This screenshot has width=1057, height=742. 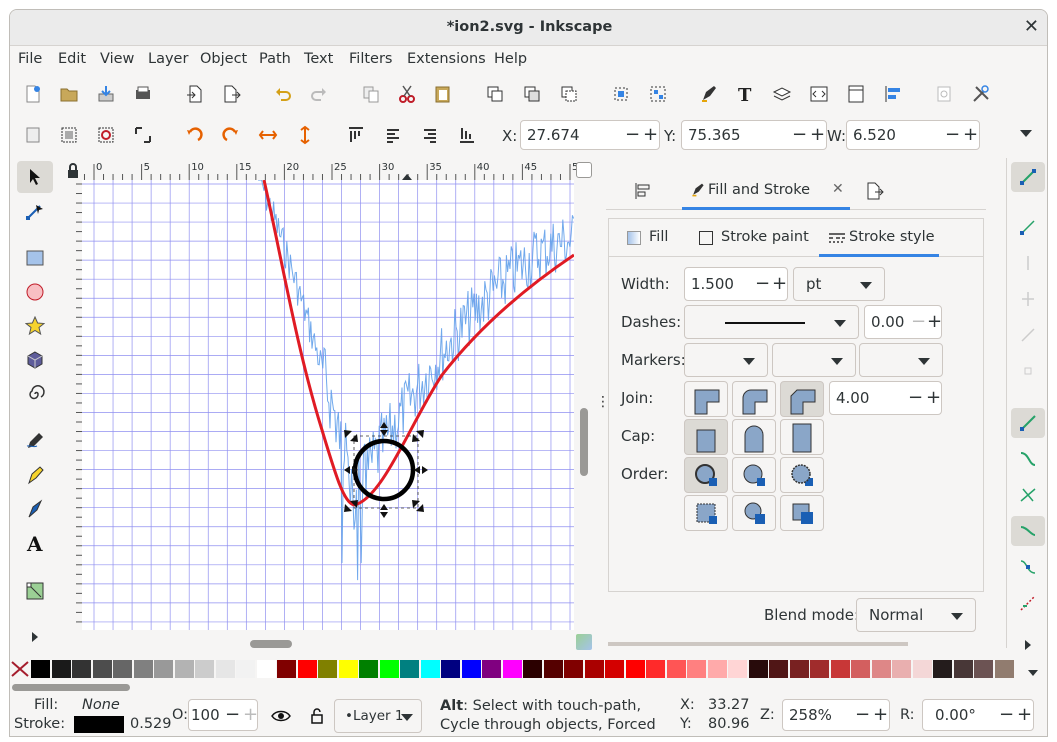 What do you see at coordinates (836, 715) in the screenshot?
I see `zoom-field: 258% − +` at bounding box center [836, 715].